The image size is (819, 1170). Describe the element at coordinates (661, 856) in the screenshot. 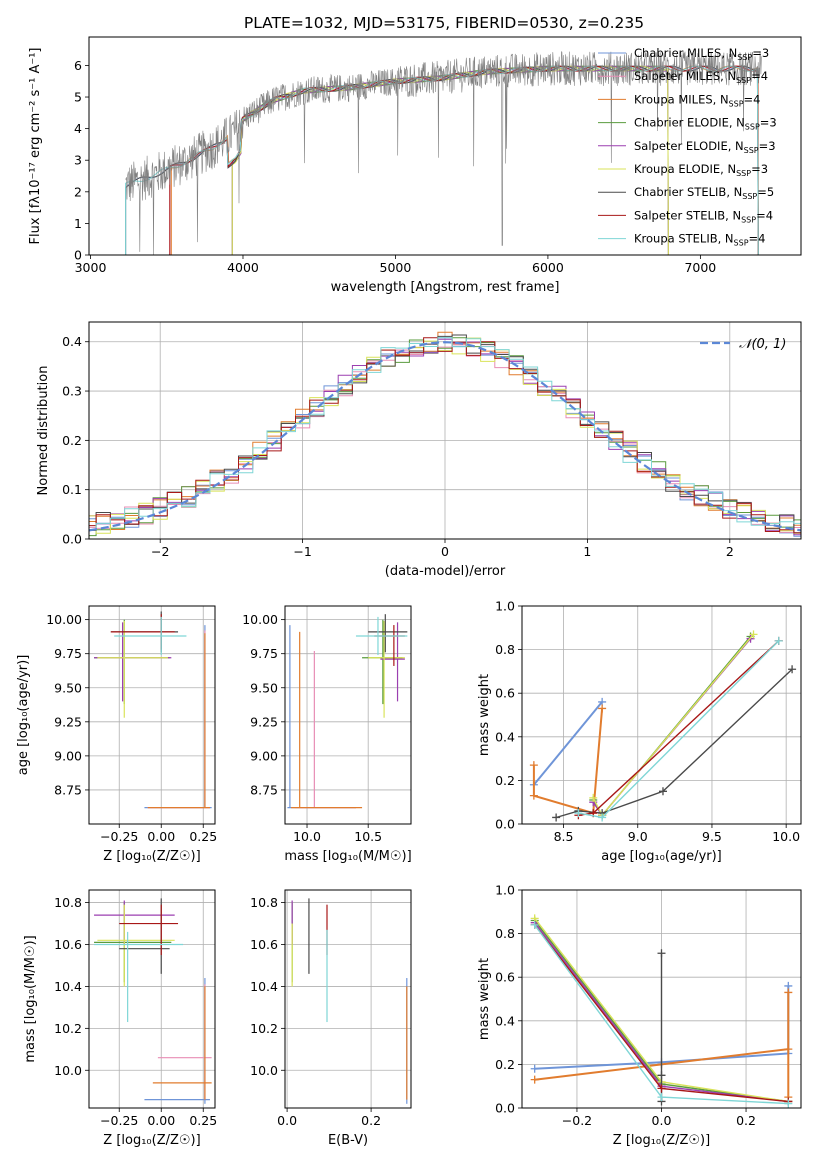

I see `weight_vs_age-xlabel: age [log₁₀(age/yr)]` at that location.